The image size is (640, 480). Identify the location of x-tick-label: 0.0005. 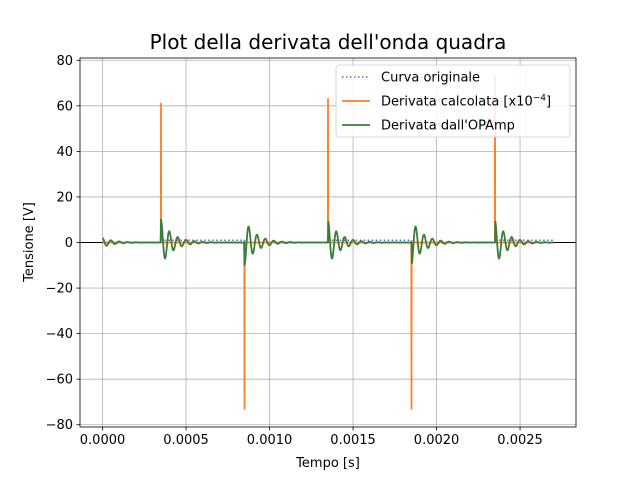
(186, 440).